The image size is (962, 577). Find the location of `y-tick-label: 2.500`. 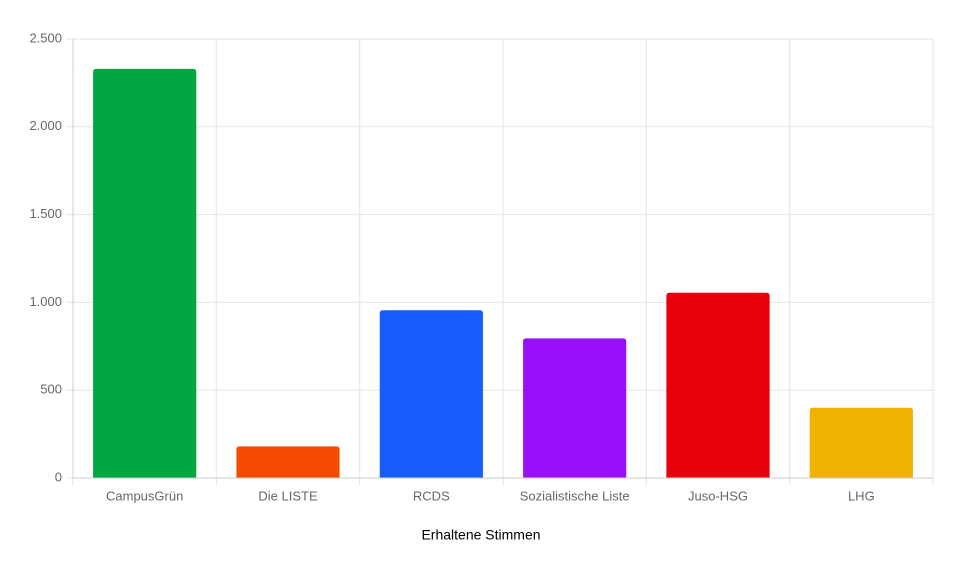

y-tick-label: 2.500 is located at coordinates (45, 37).